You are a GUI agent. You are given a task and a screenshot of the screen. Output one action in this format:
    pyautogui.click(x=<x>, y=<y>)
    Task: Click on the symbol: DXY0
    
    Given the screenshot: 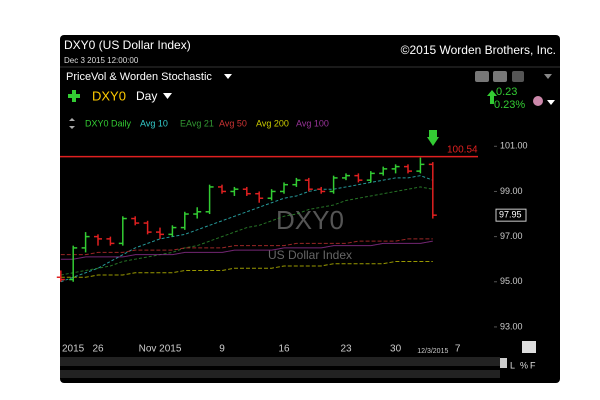 What is the action you would take?
    pyautogui.click(x=109, y=95)
    